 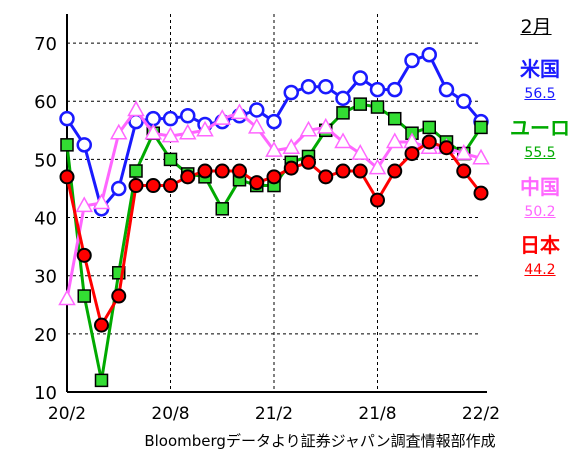 I want to click on source-note: Bloombergデータより証券ジャパン調査情報部作成, so click(x=320, y=441).